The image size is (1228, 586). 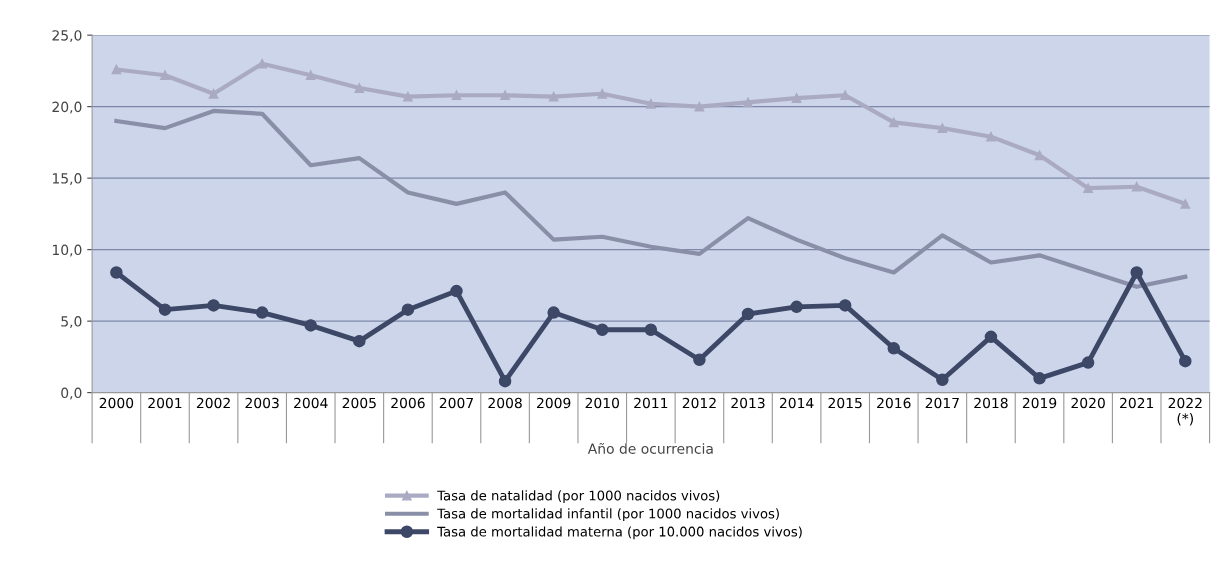 I want to click on x-tick-label: 2006, so click(x=408, y=403).